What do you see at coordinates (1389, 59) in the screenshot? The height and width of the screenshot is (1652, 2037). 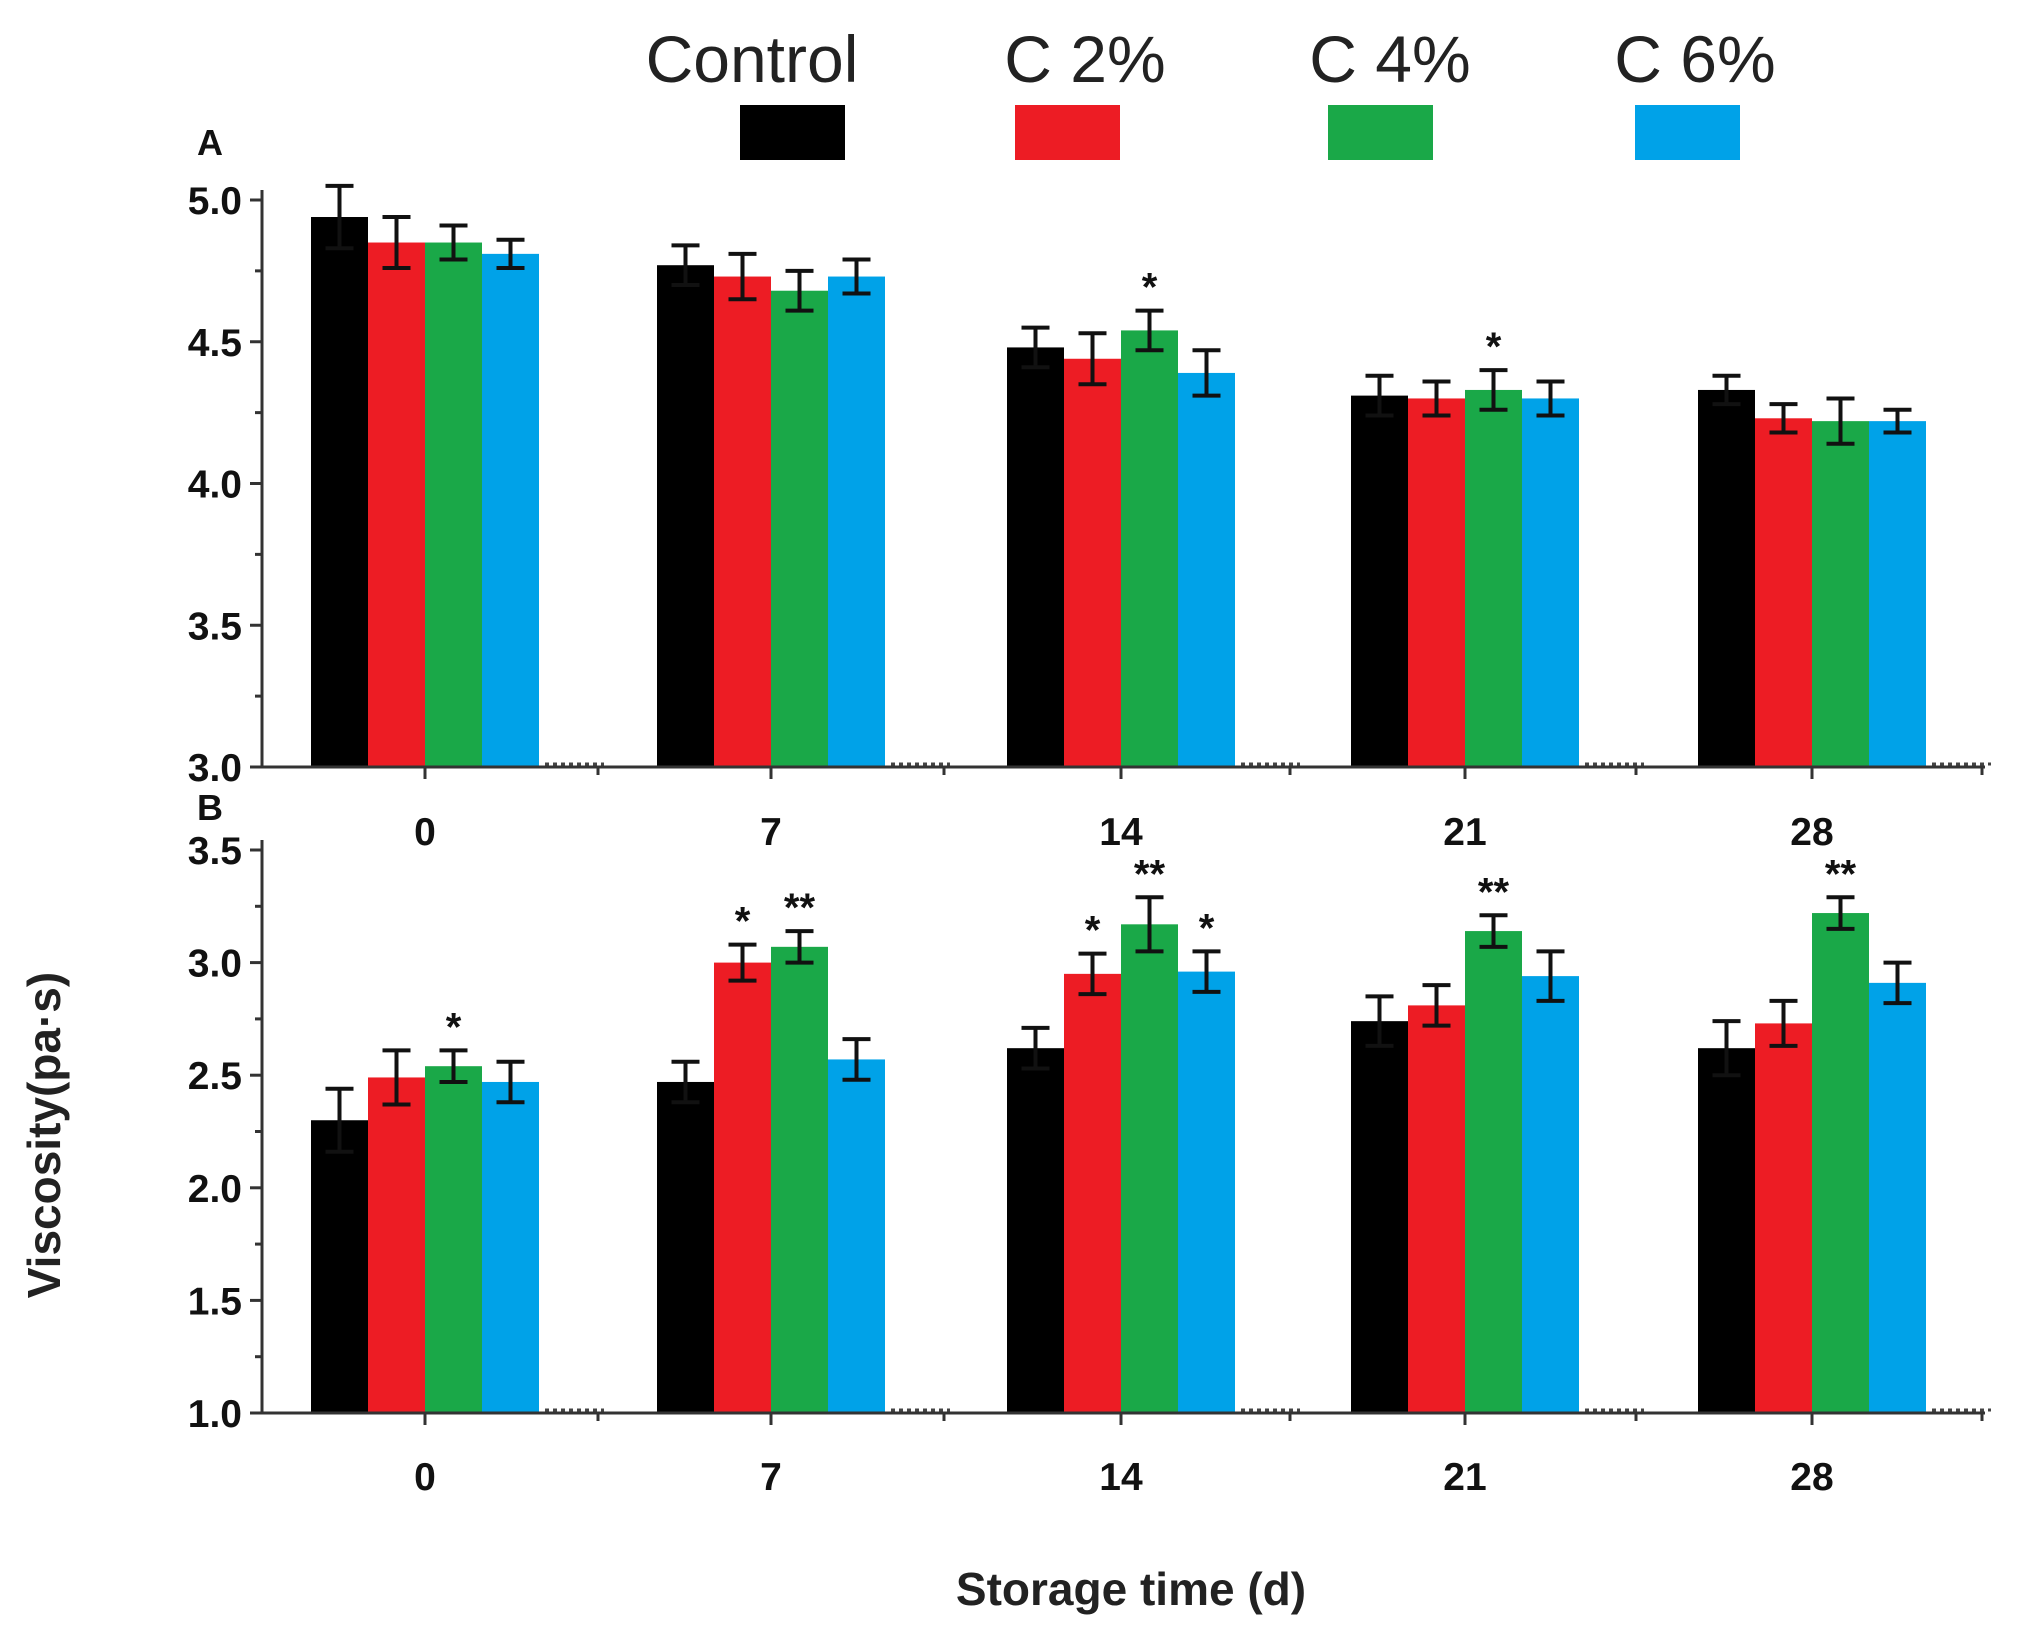 I see `legend-label-c-4: C 4%` at bounding box center [1389, 59].